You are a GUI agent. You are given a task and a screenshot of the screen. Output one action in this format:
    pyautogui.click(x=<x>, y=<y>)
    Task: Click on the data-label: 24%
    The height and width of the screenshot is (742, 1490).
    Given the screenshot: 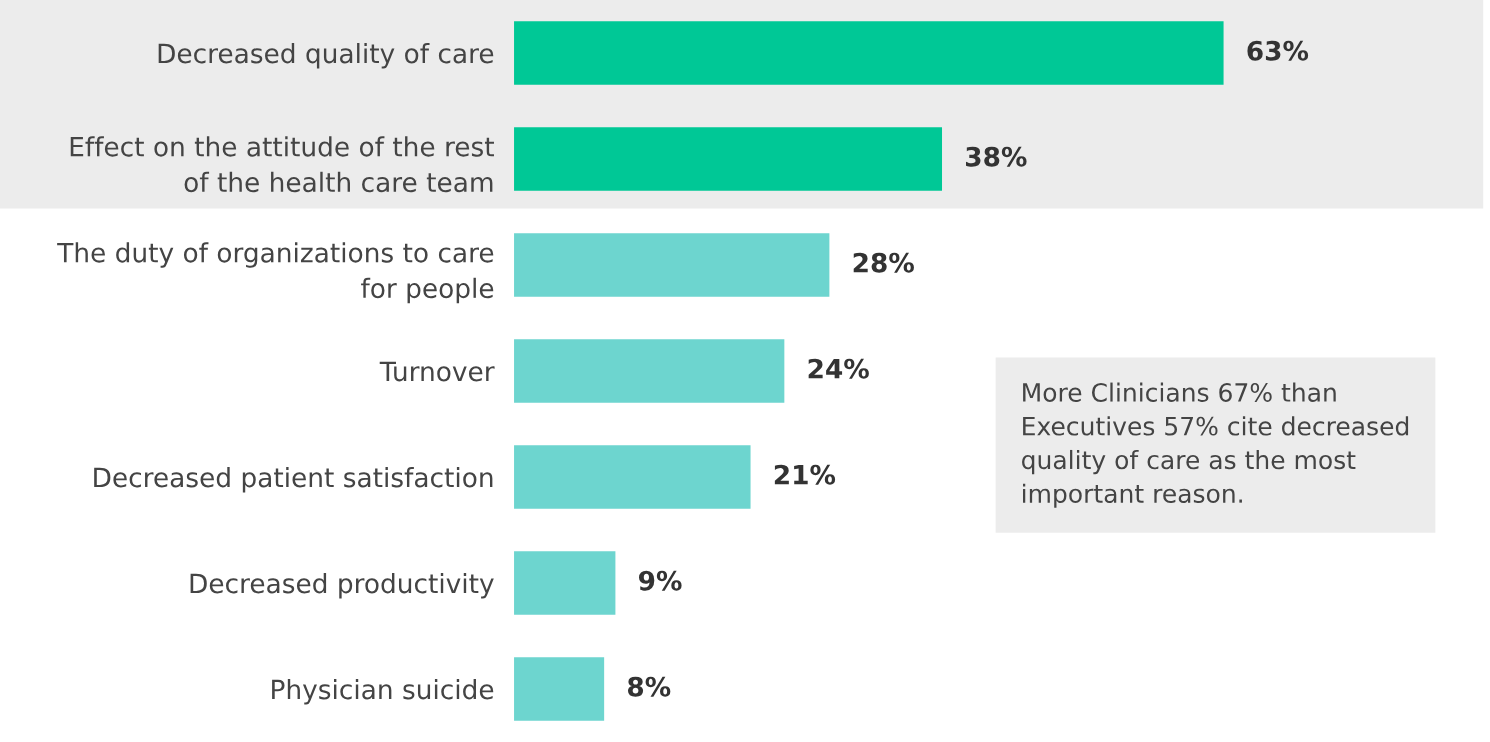 What is the action you would take?
    pyautogui.click(x=838, y=368)
    